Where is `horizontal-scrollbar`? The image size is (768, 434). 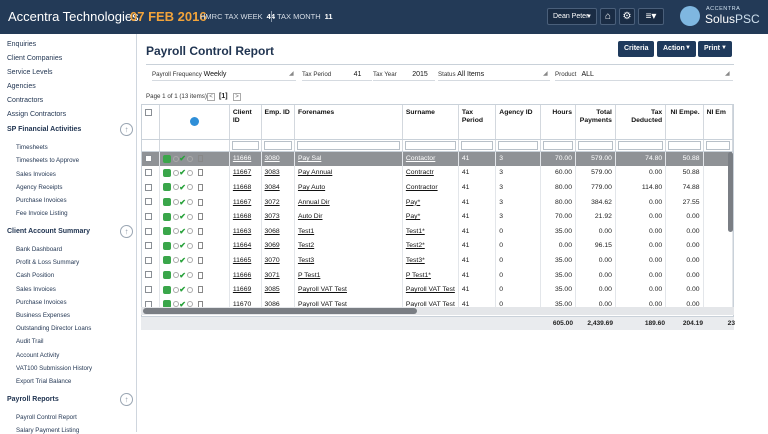
horizontal-scrollbar is located at coordinates (437, 311).